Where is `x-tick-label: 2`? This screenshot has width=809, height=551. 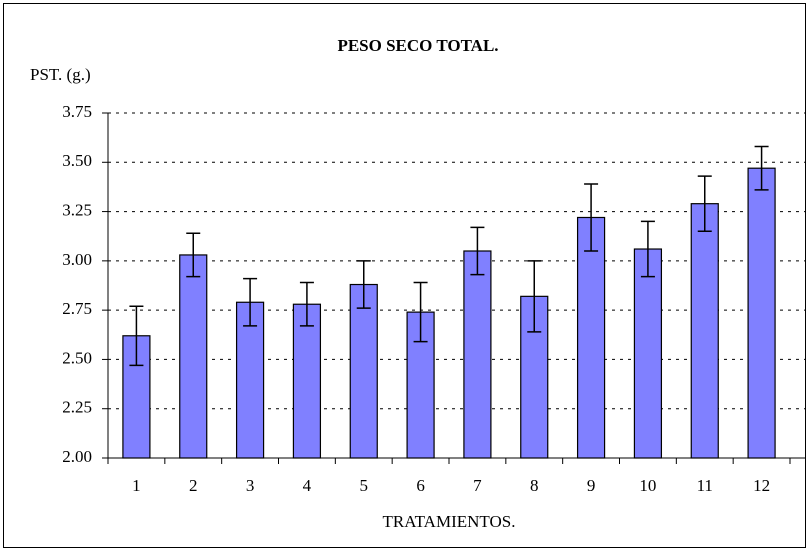
x-tick-label: 2 is located at coordinates (193, 485).